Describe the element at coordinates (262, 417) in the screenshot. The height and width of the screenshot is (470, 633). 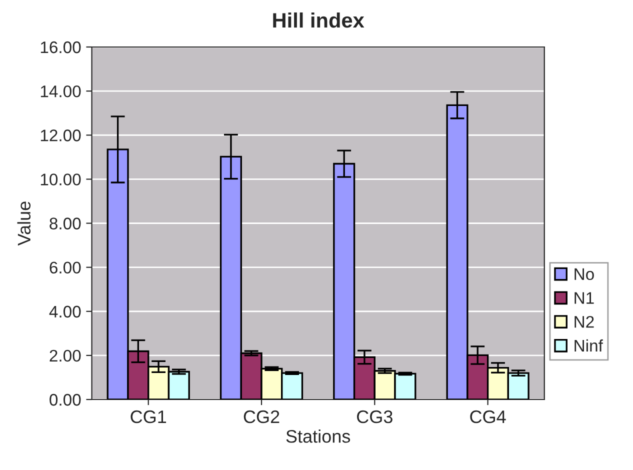
I see `x-tick-label: CG2` at that location.